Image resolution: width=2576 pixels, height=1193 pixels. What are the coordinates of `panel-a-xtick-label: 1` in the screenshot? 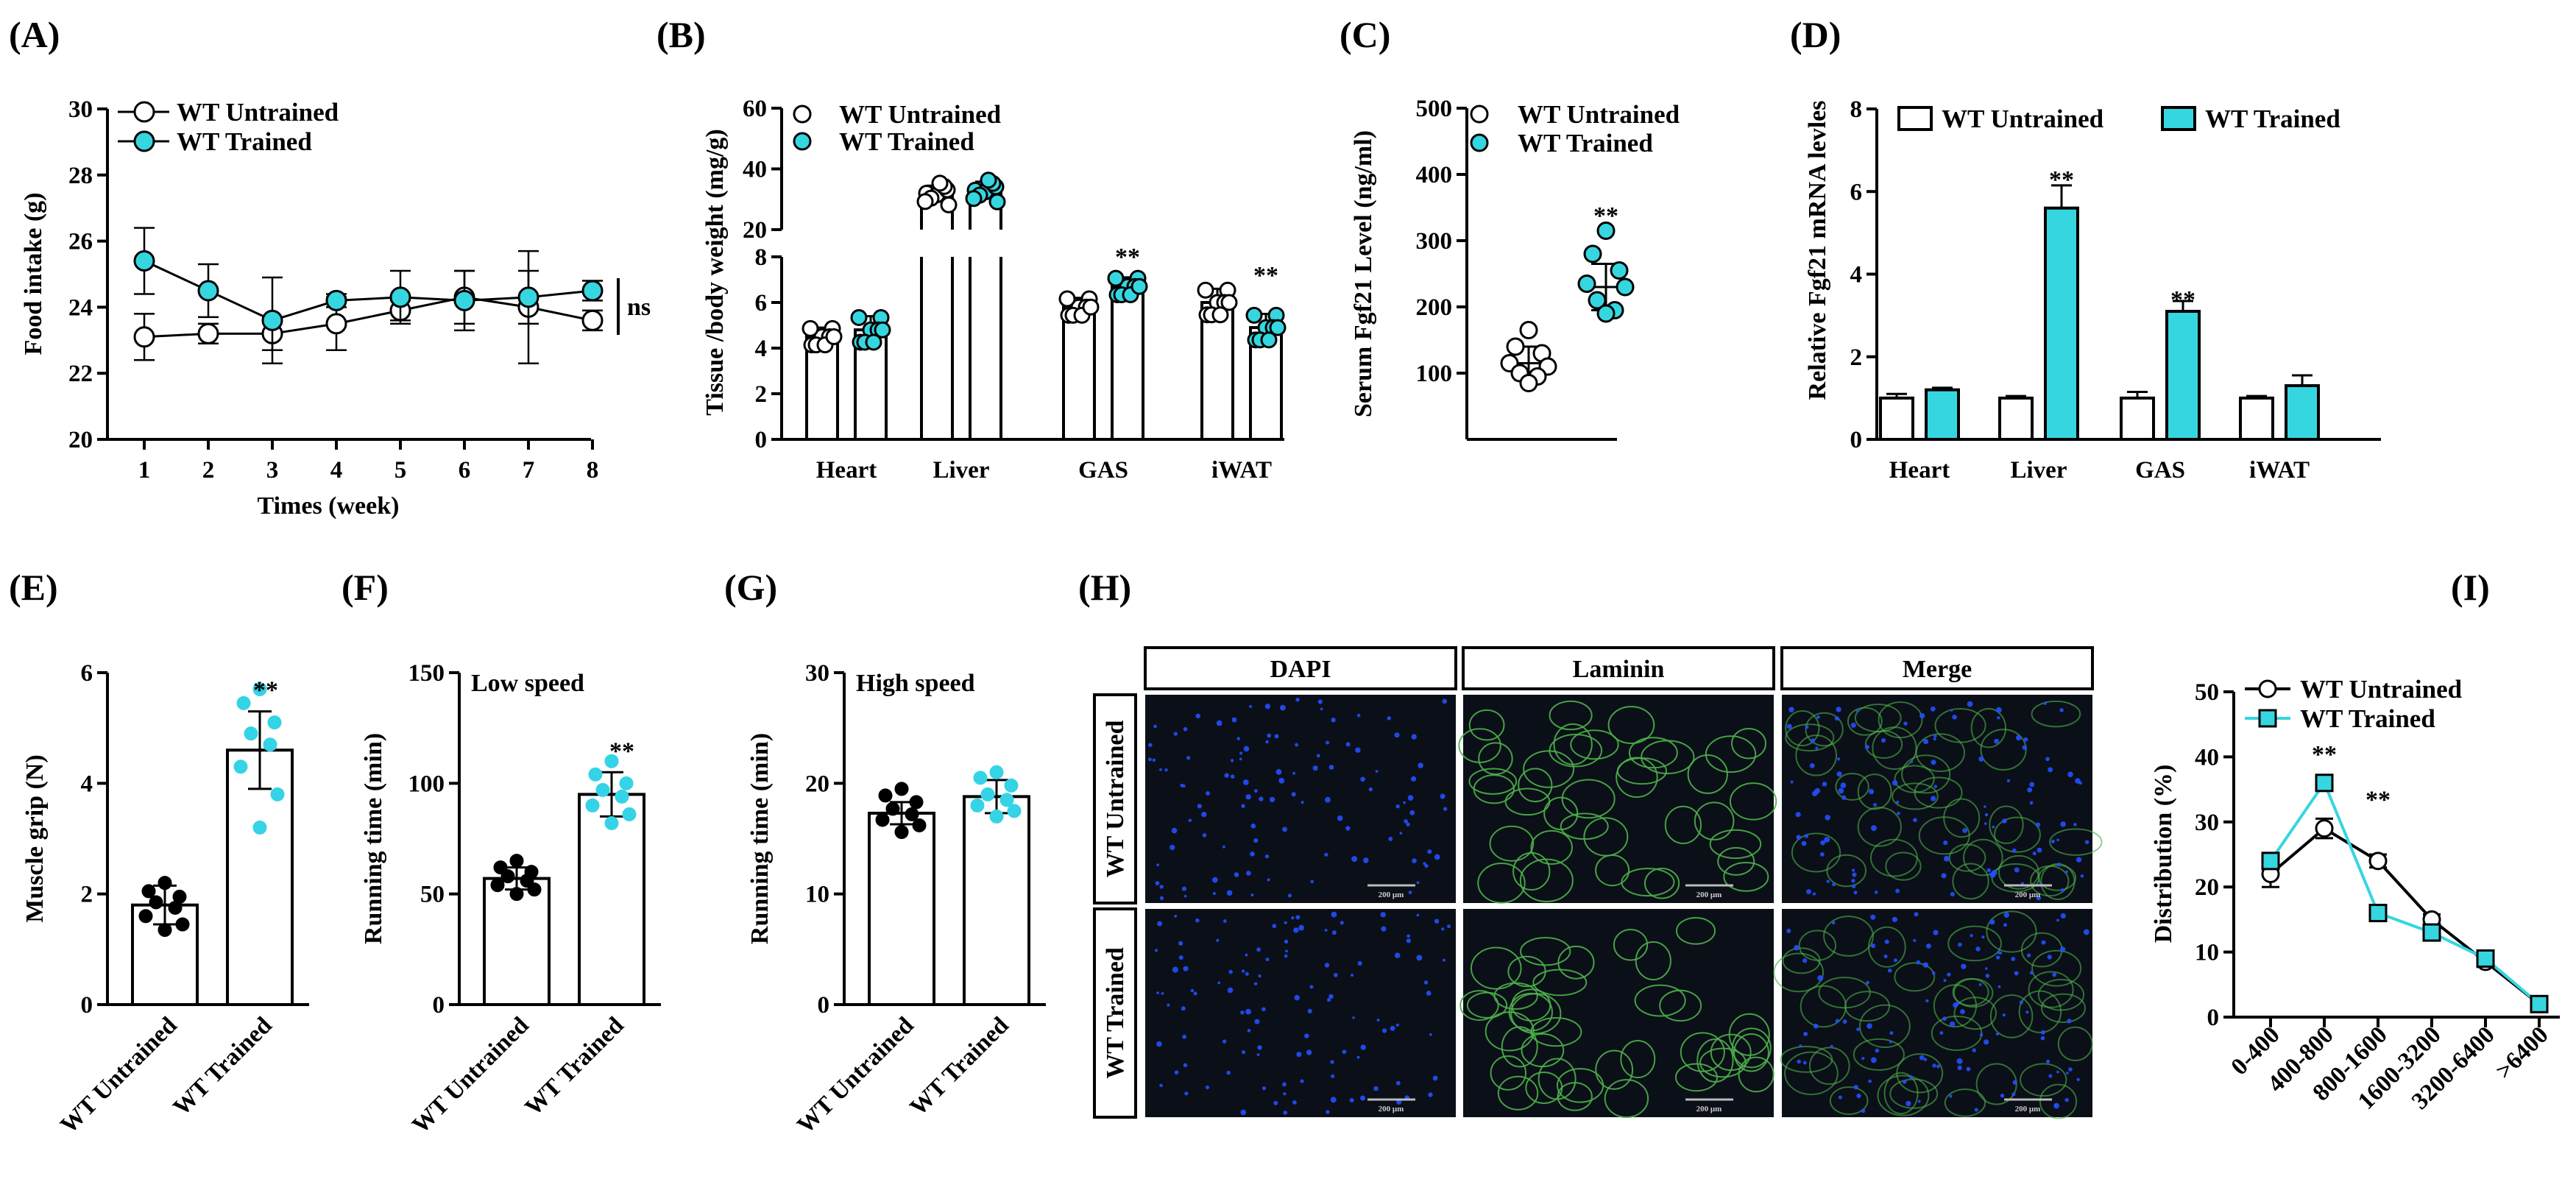 It's located at (144, 471).